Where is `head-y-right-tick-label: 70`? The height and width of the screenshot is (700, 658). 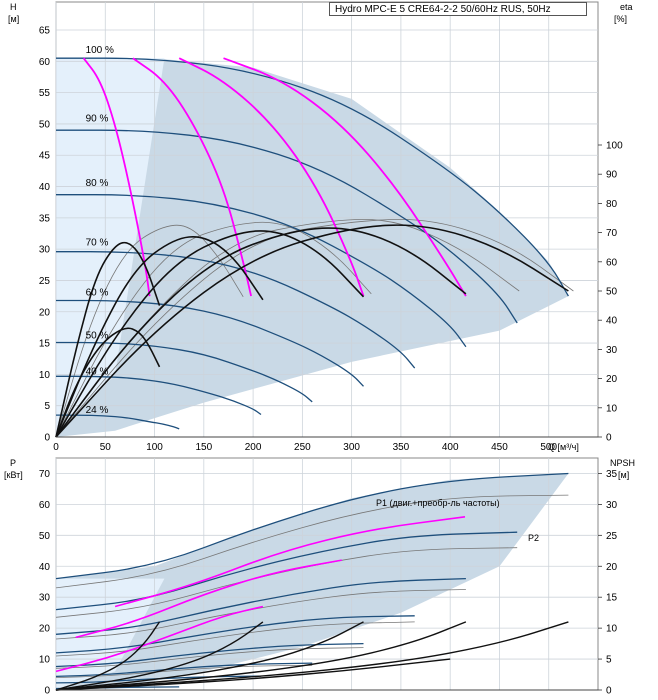 head-y-right-tick-label: 70 is located at coordinates (612, 233).